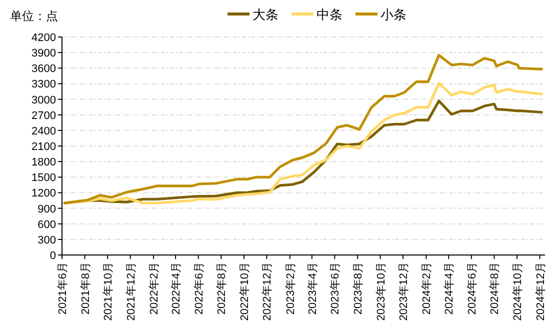 The image size is (554, 336). What do you see at coordinates (44, 178) in the screenshot?
I see `y-tick-label: 1500` at bounding box center [44, 178].